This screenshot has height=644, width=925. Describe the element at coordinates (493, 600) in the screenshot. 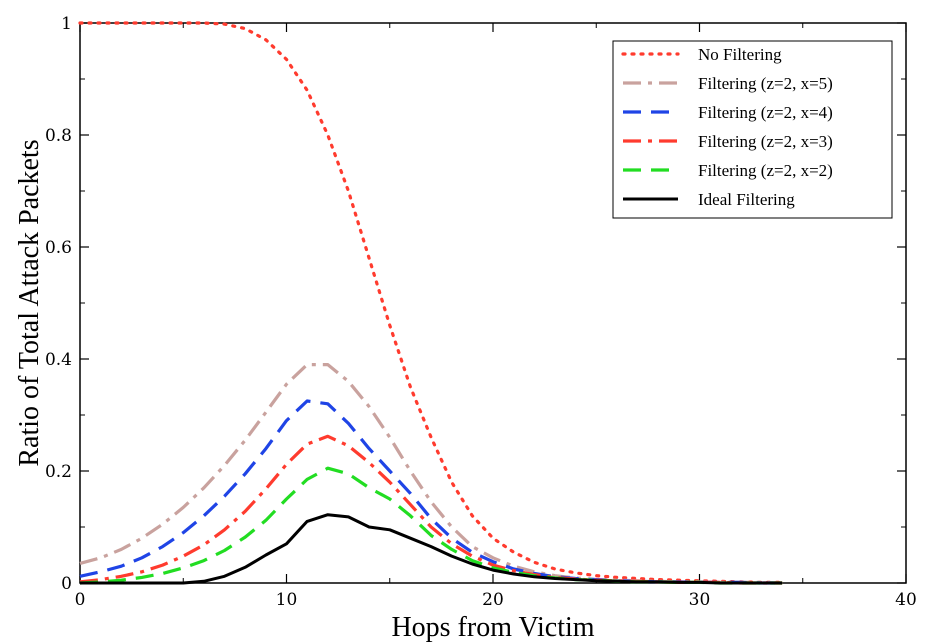

I see `x-tick-label: 20` at that location.